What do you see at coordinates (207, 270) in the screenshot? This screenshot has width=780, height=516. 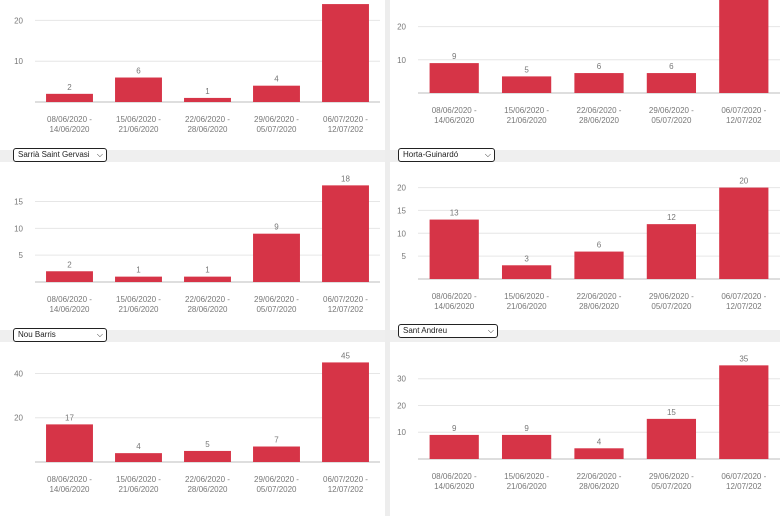 I see `data-label: 1` at bounding box center [207, 270].